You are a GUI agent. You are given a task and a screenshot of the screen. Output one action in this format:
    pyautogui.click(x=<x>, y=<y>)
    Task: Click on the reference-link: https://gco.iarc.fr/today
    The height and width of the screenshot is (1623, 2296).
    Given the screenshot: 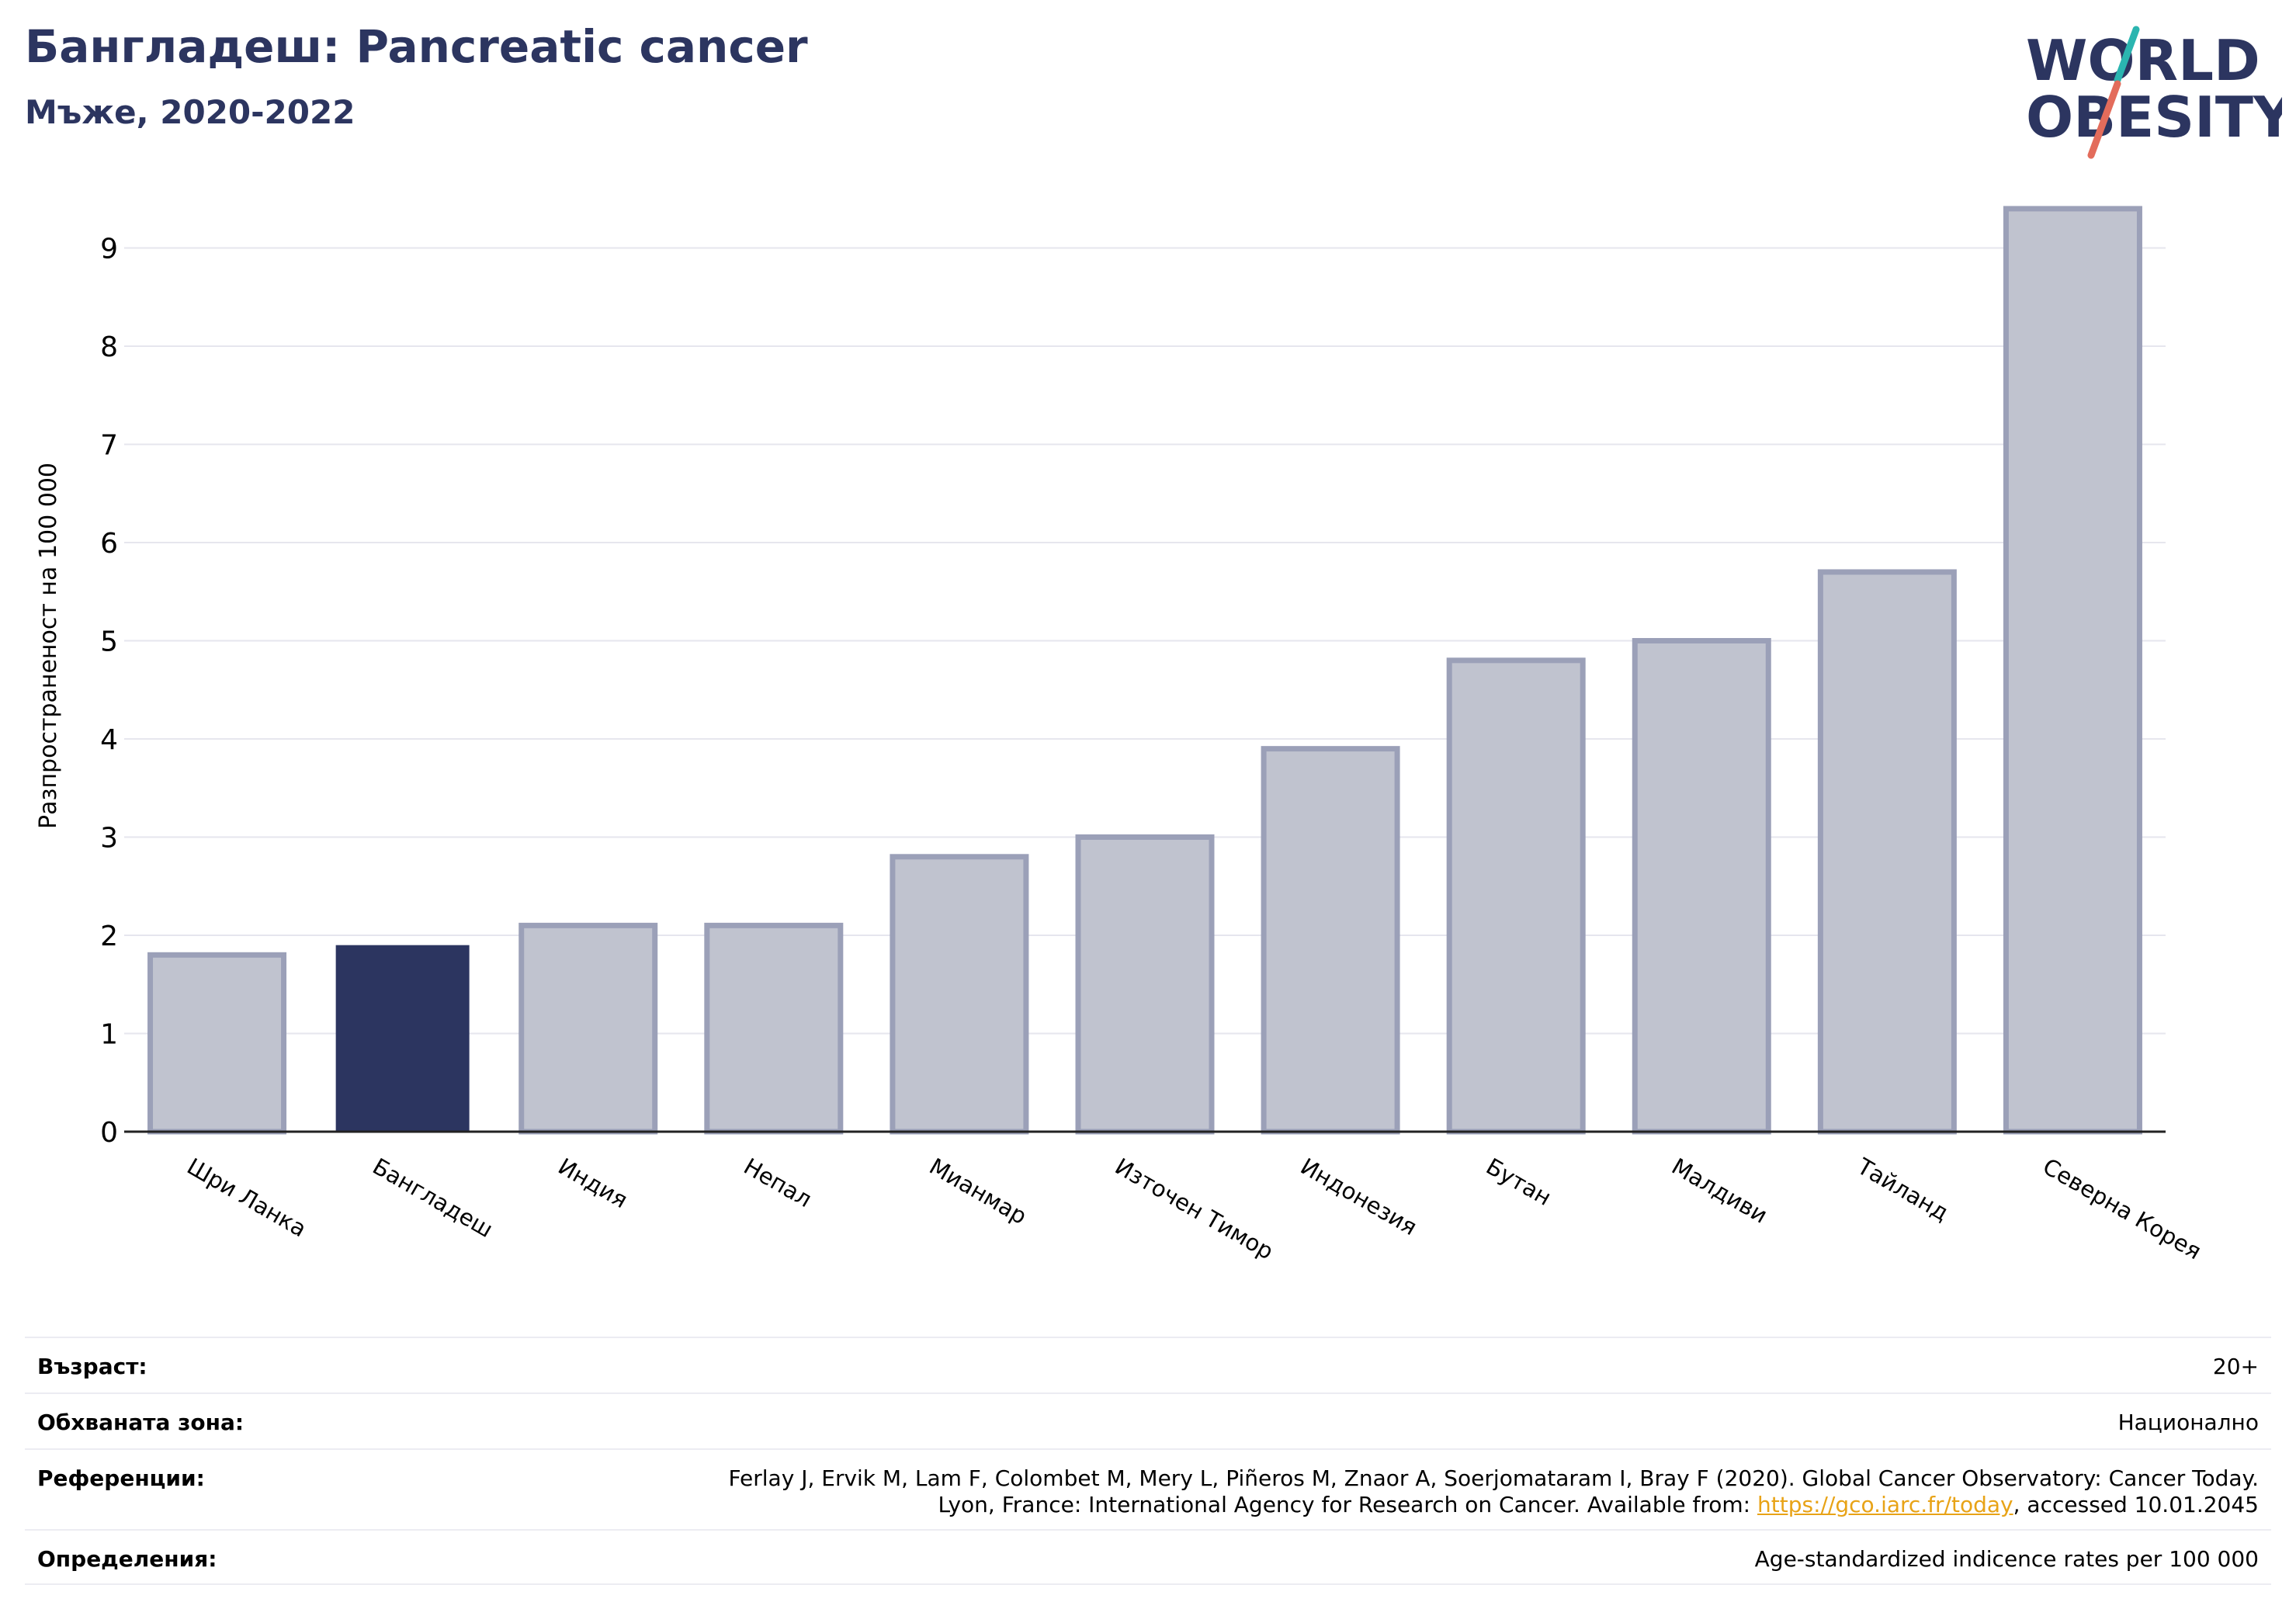 What is the action you would take?
    pyautogui.click(x=1885, y=1504)
    